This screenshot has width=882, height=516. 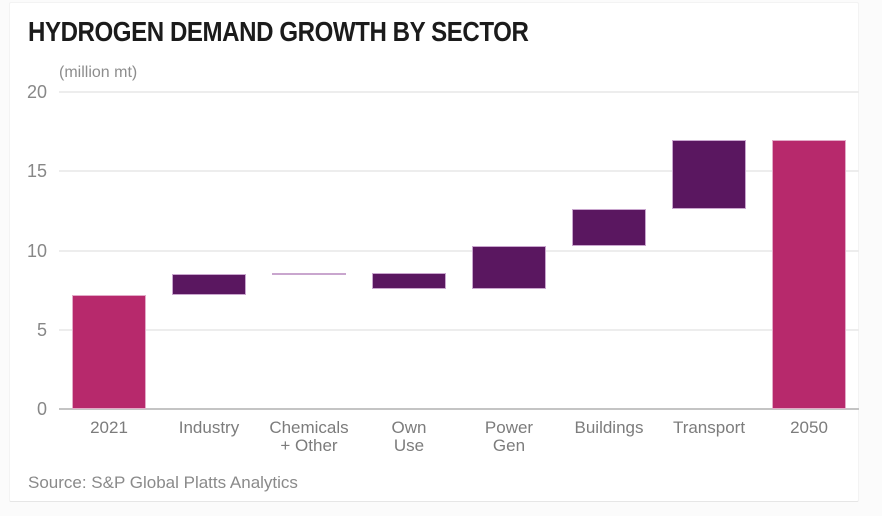 I want to click on x-label-line: Gen, so click(x=509, y=445).